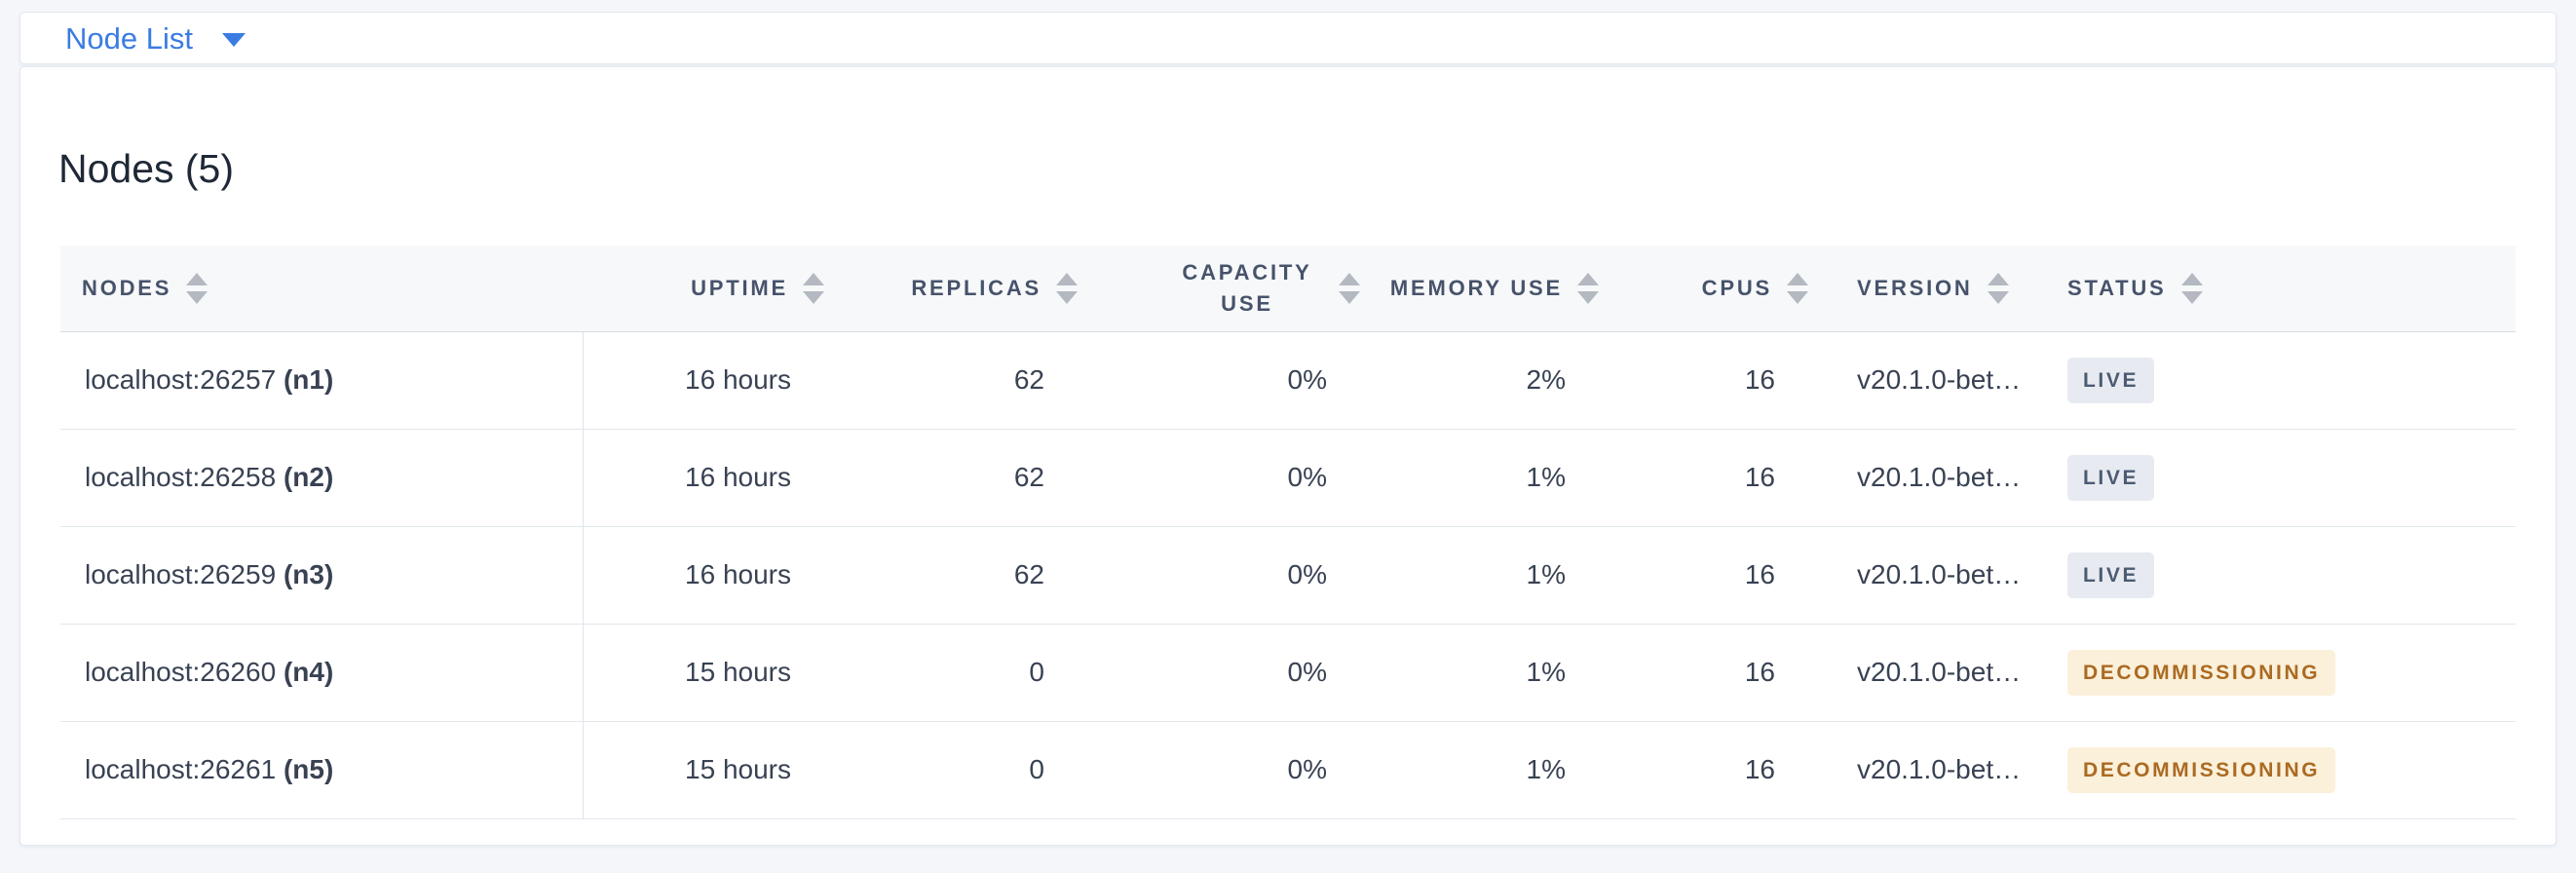 The height and width of the screenshot is (873, 2576). Describe the element at coordinates (1493, 289) in the screenshot. I see `column-header-memory-use: Memory Use` at that location.